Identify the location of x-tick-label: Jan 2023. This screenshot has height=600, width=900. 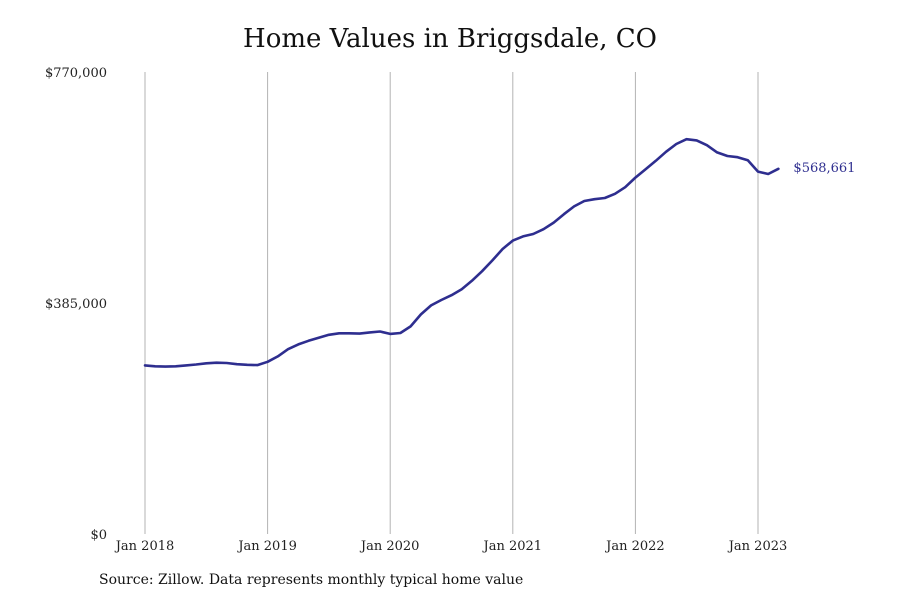
(757, 546).